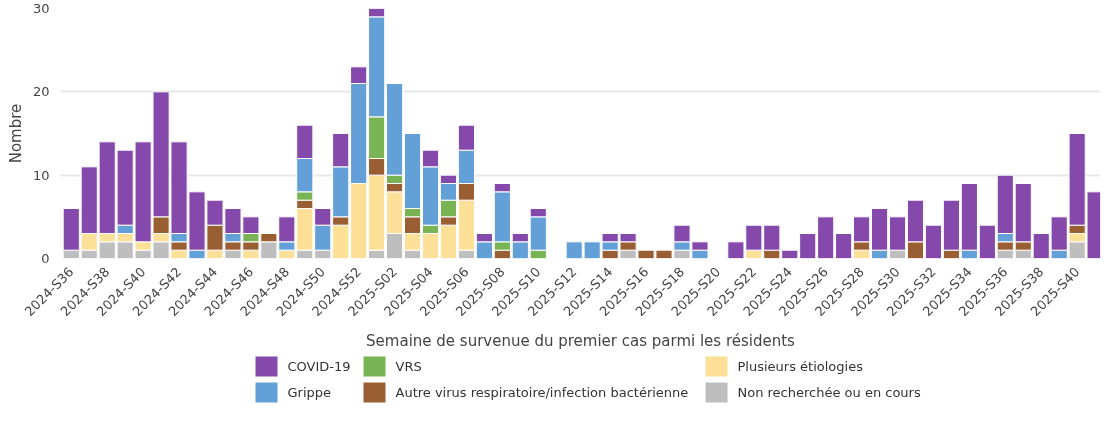 The height and width of the screenshot is (445, 1110). I want to click on legend-label: VRS, so click(408, 366).